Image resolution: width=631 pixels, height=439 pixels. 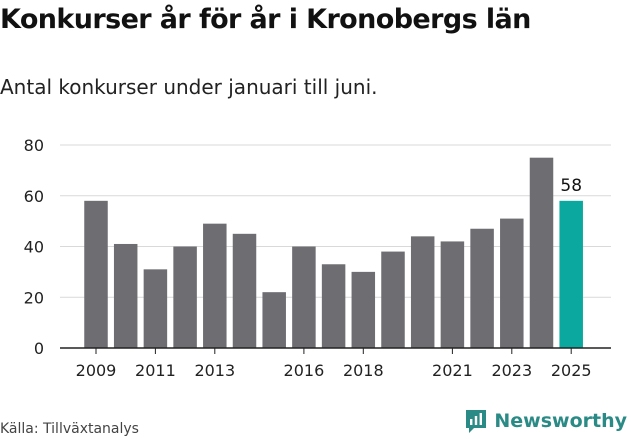 I want to click on y-tick-label: 20, so click(x=34, y=297).